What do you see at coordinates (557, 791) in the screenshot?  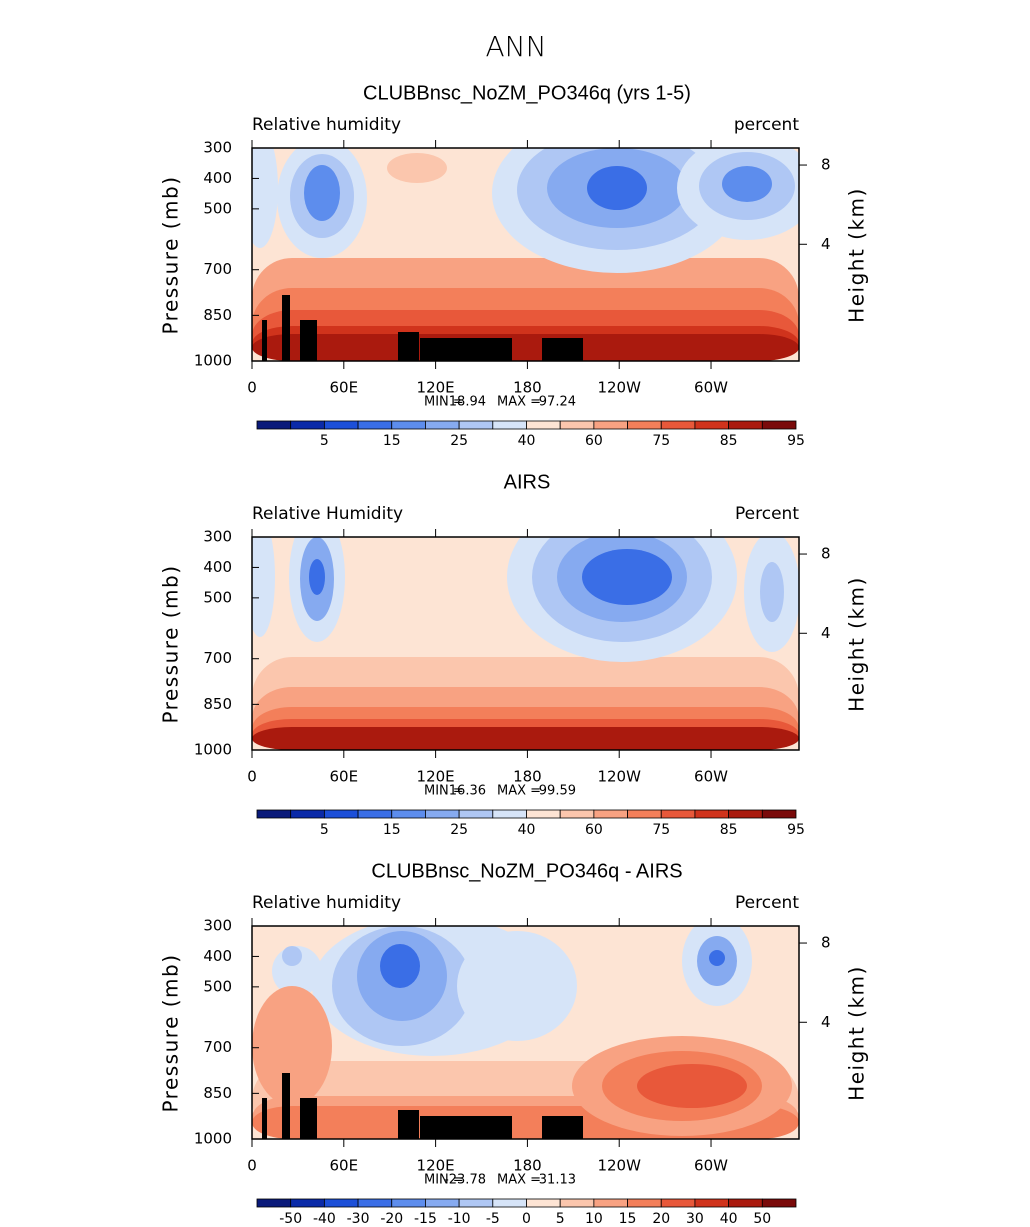 I see `max-value: 99.59` at bounding box center [557, 791].